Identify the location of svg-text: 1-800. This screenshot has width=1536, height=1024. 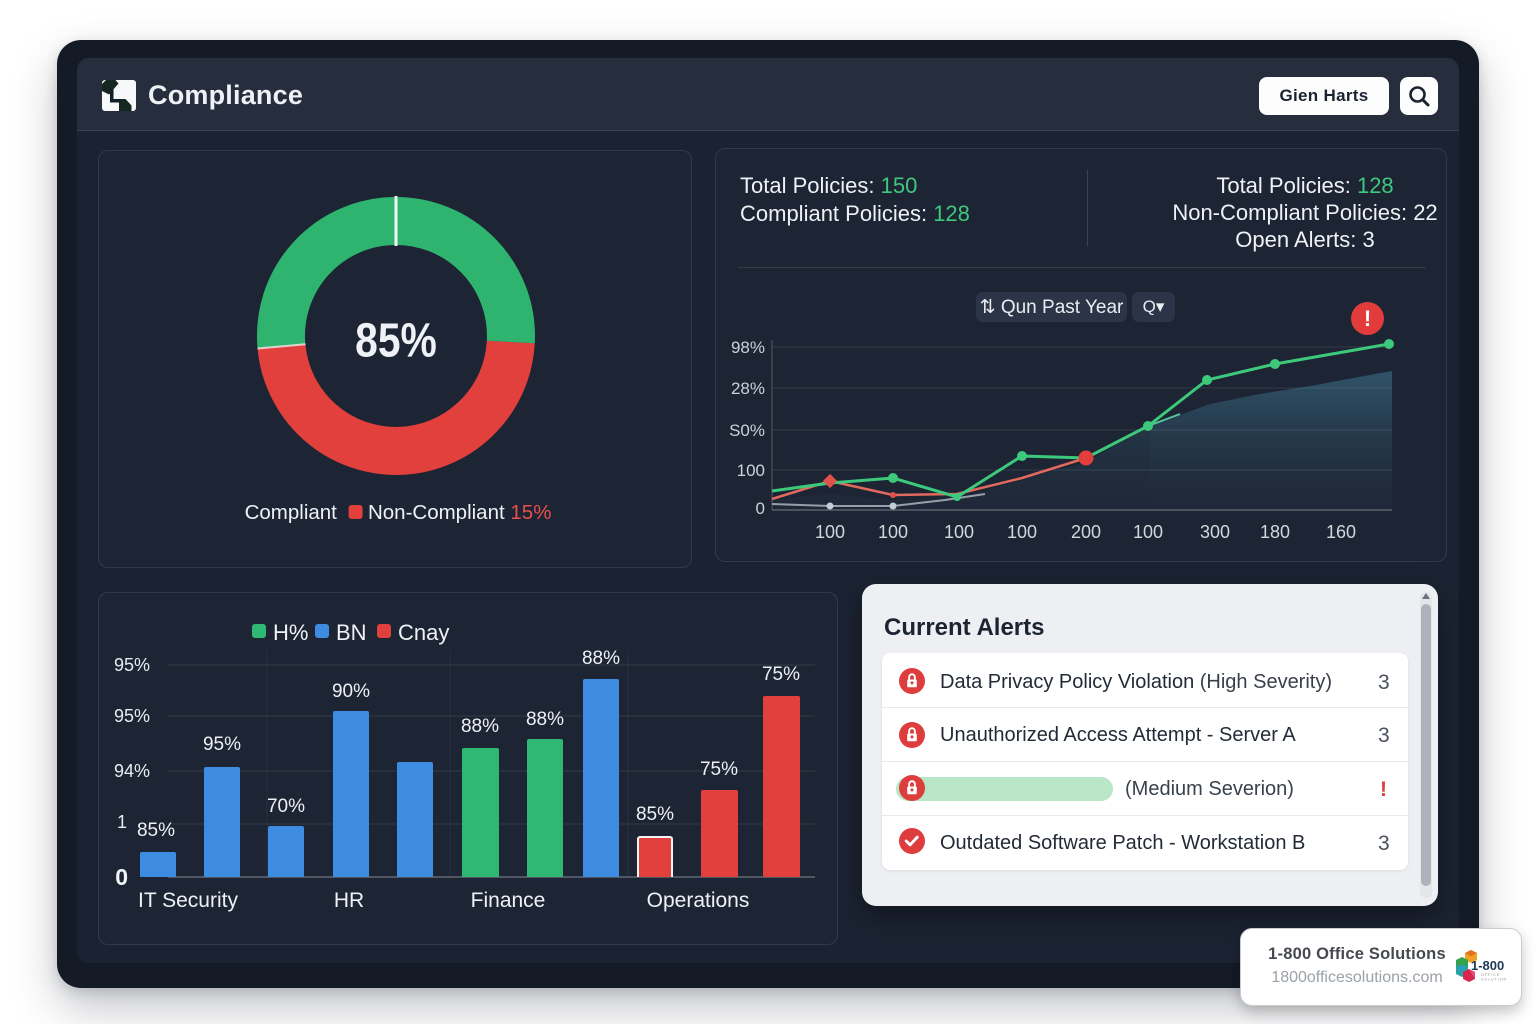
(1487, 965).